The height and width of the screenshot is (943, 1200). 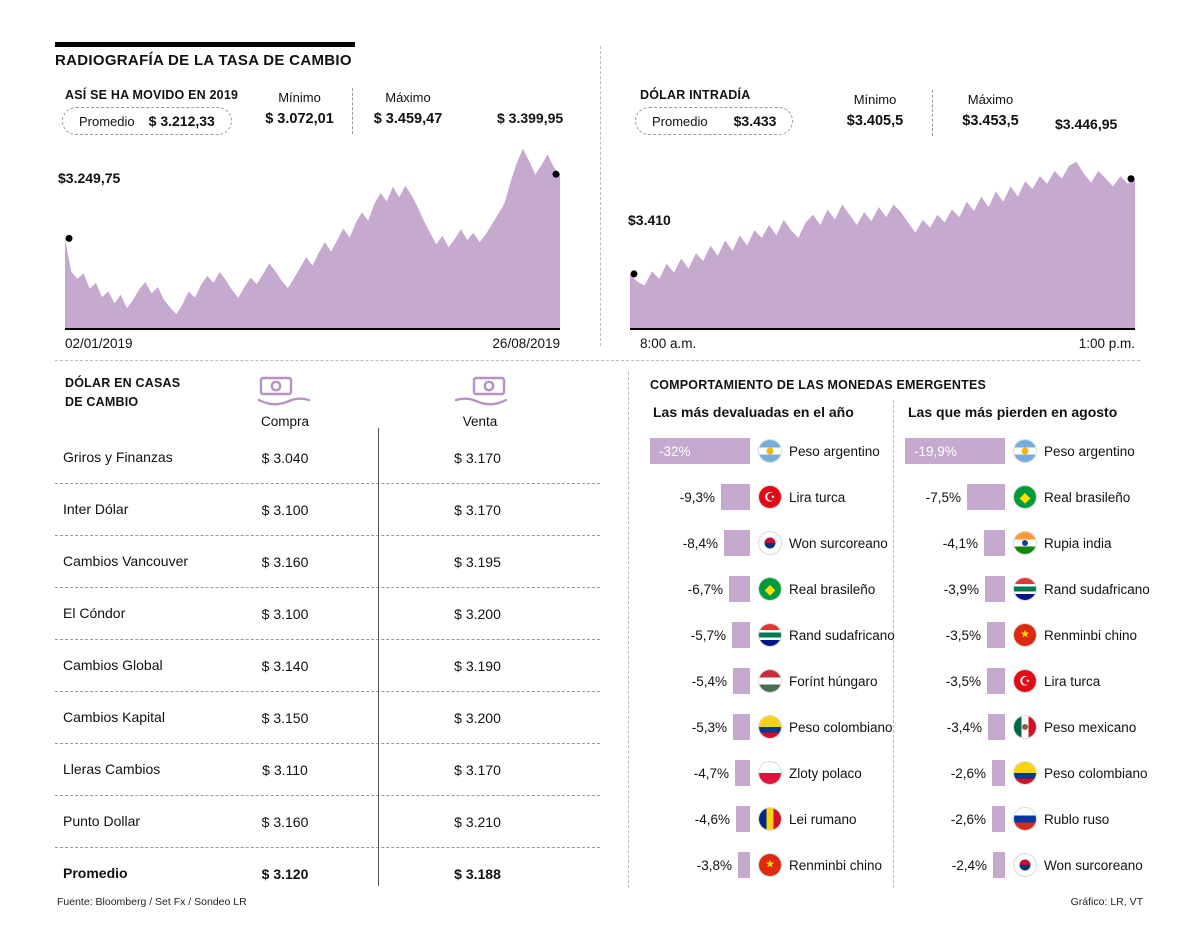 What do you see at coordinates (770, 773) in the screenshot?
I see `flag-poland-icon` at bounding box center [770, 773].